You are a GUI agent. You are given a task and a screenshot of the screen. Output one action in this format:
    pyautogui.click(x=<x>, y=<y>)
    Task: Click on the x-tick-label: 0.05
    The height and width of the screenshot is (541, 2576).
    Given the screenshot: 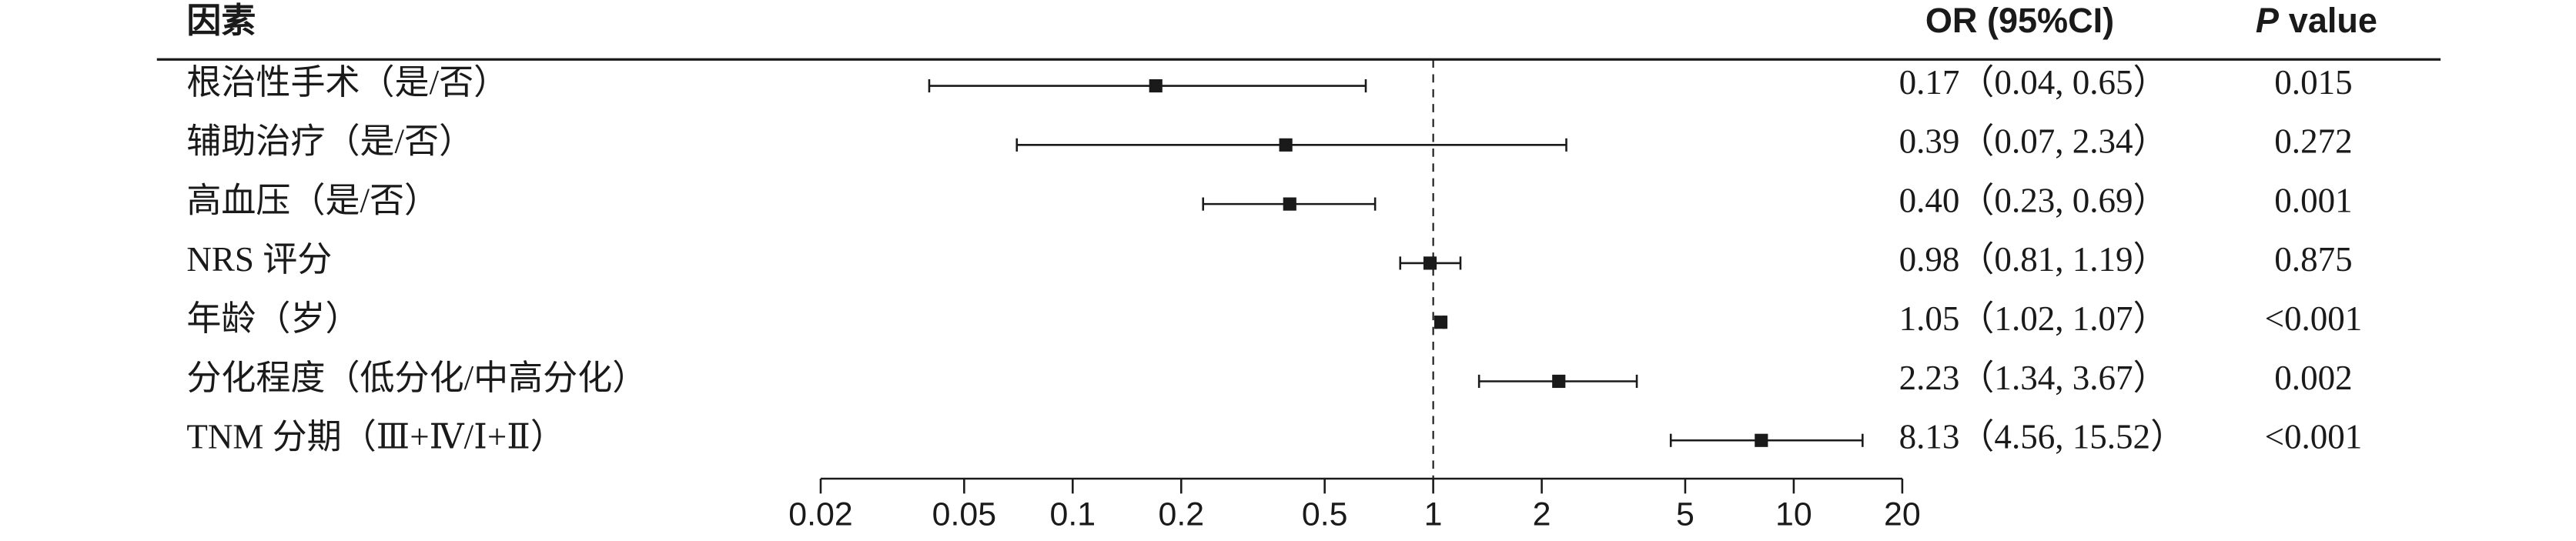 What is the action you would take?
    pyautogui.click(x=964, y=515)
    